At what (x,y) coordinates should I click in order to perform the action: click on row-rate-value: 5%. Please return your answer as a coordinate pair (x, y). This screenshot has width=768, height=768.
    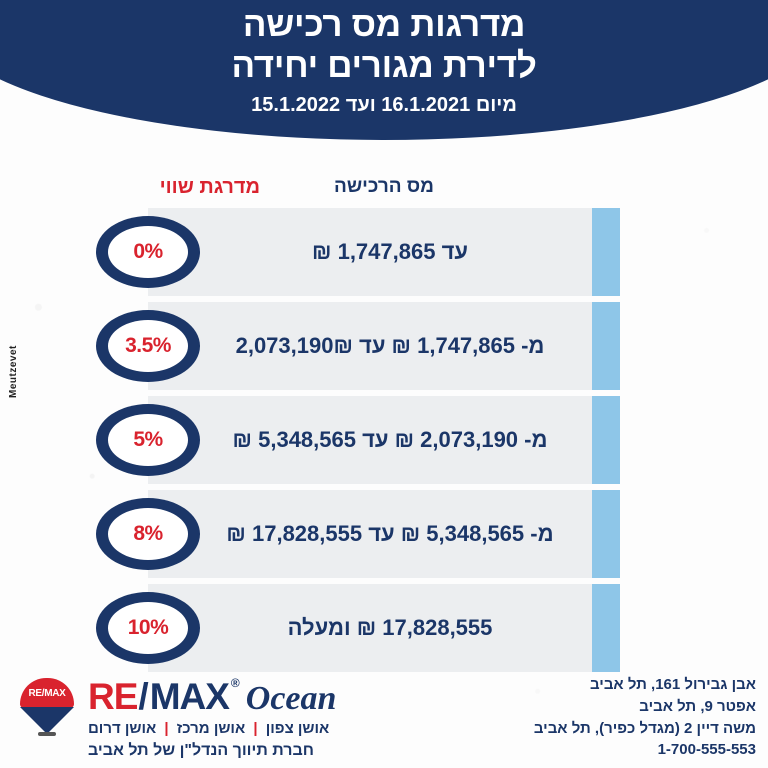
    Looking at the image, I should click on (148, 440).